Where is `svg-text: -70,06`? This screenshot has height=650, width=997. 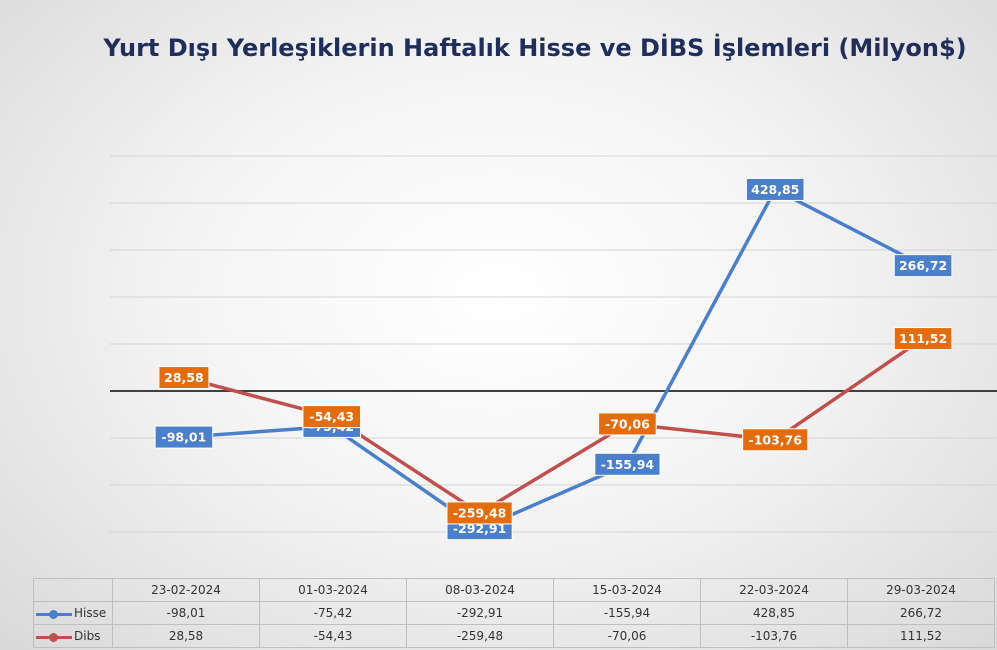 svg-text: -70,06 is located at coordinates (627, 423).